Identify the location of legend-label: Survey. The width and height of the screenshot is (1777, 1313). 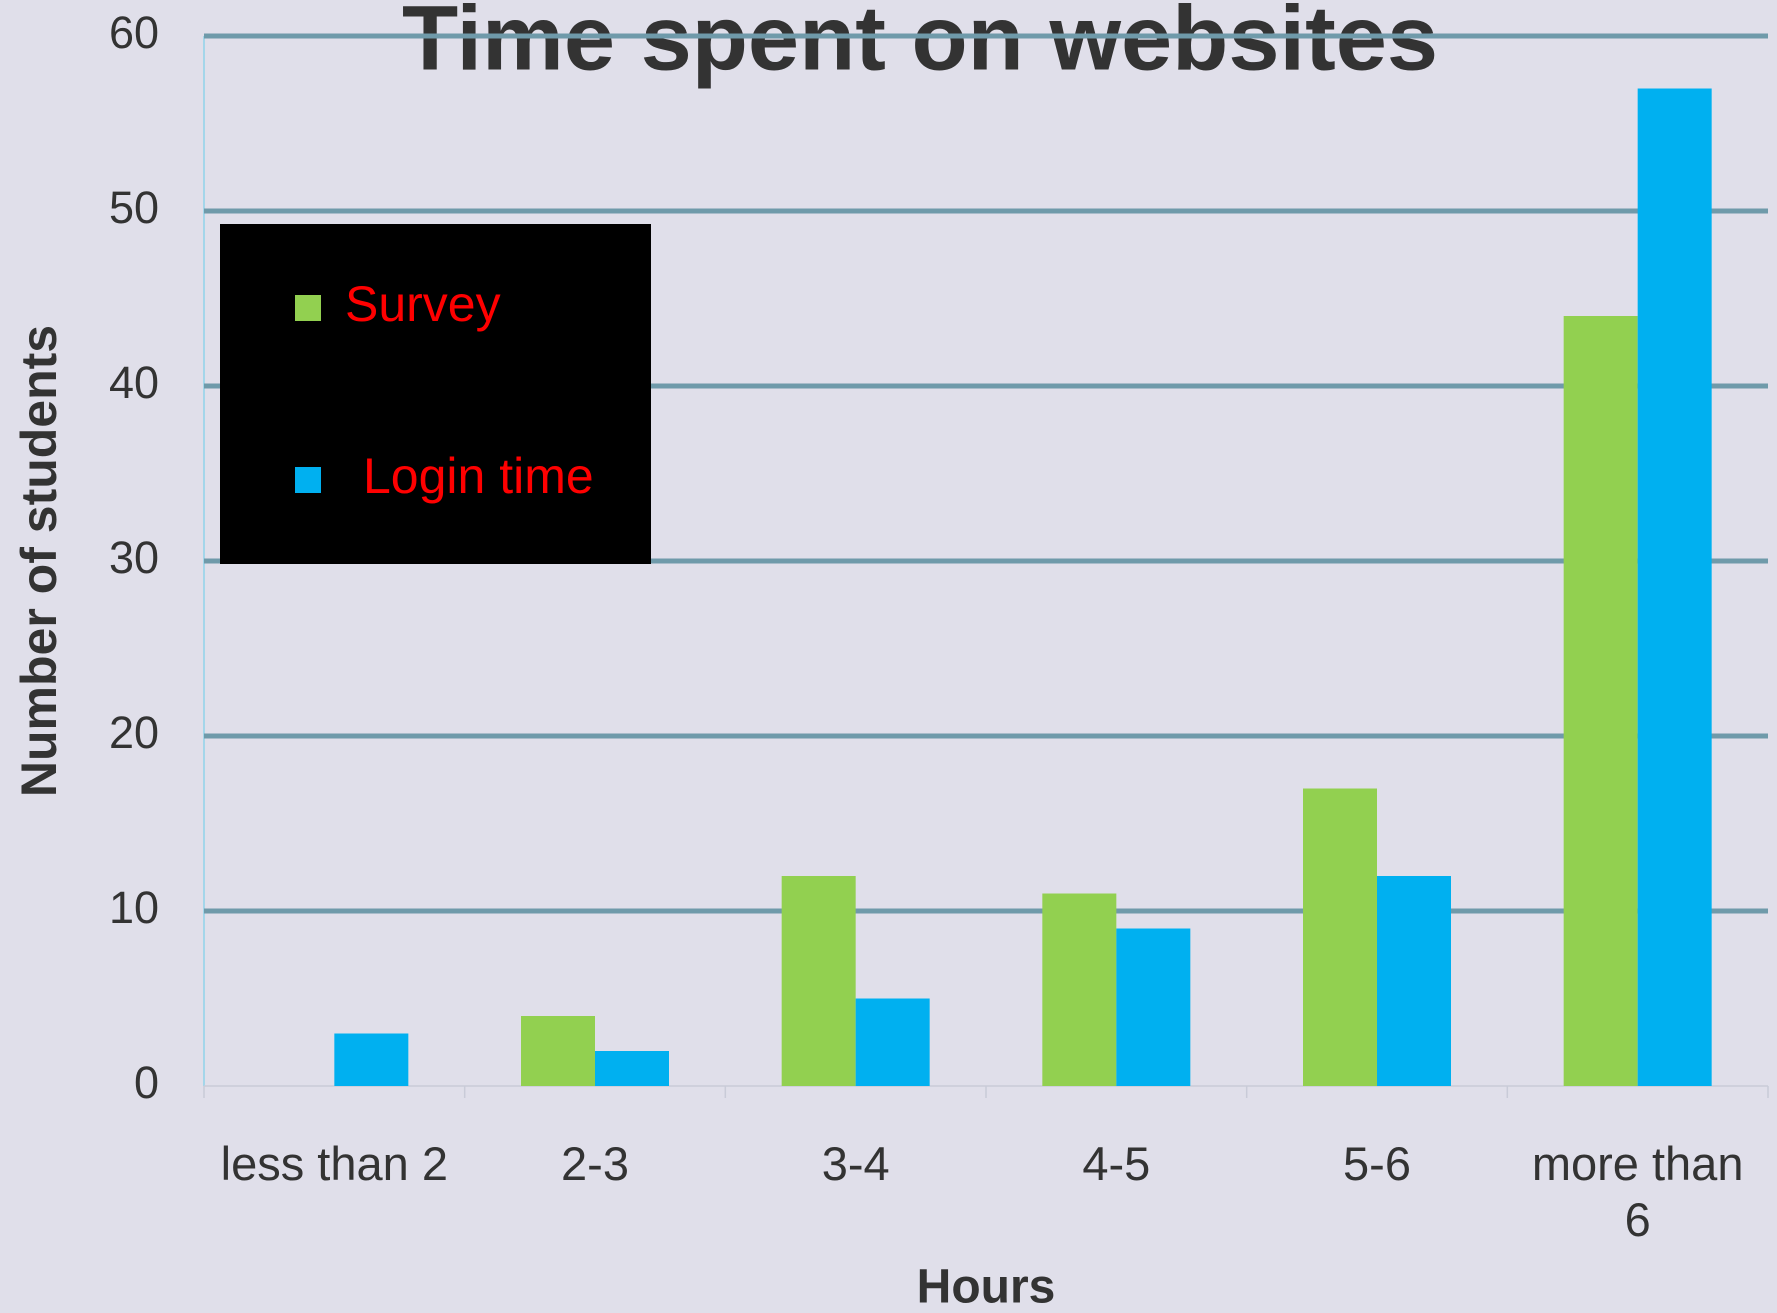
(423, 304).